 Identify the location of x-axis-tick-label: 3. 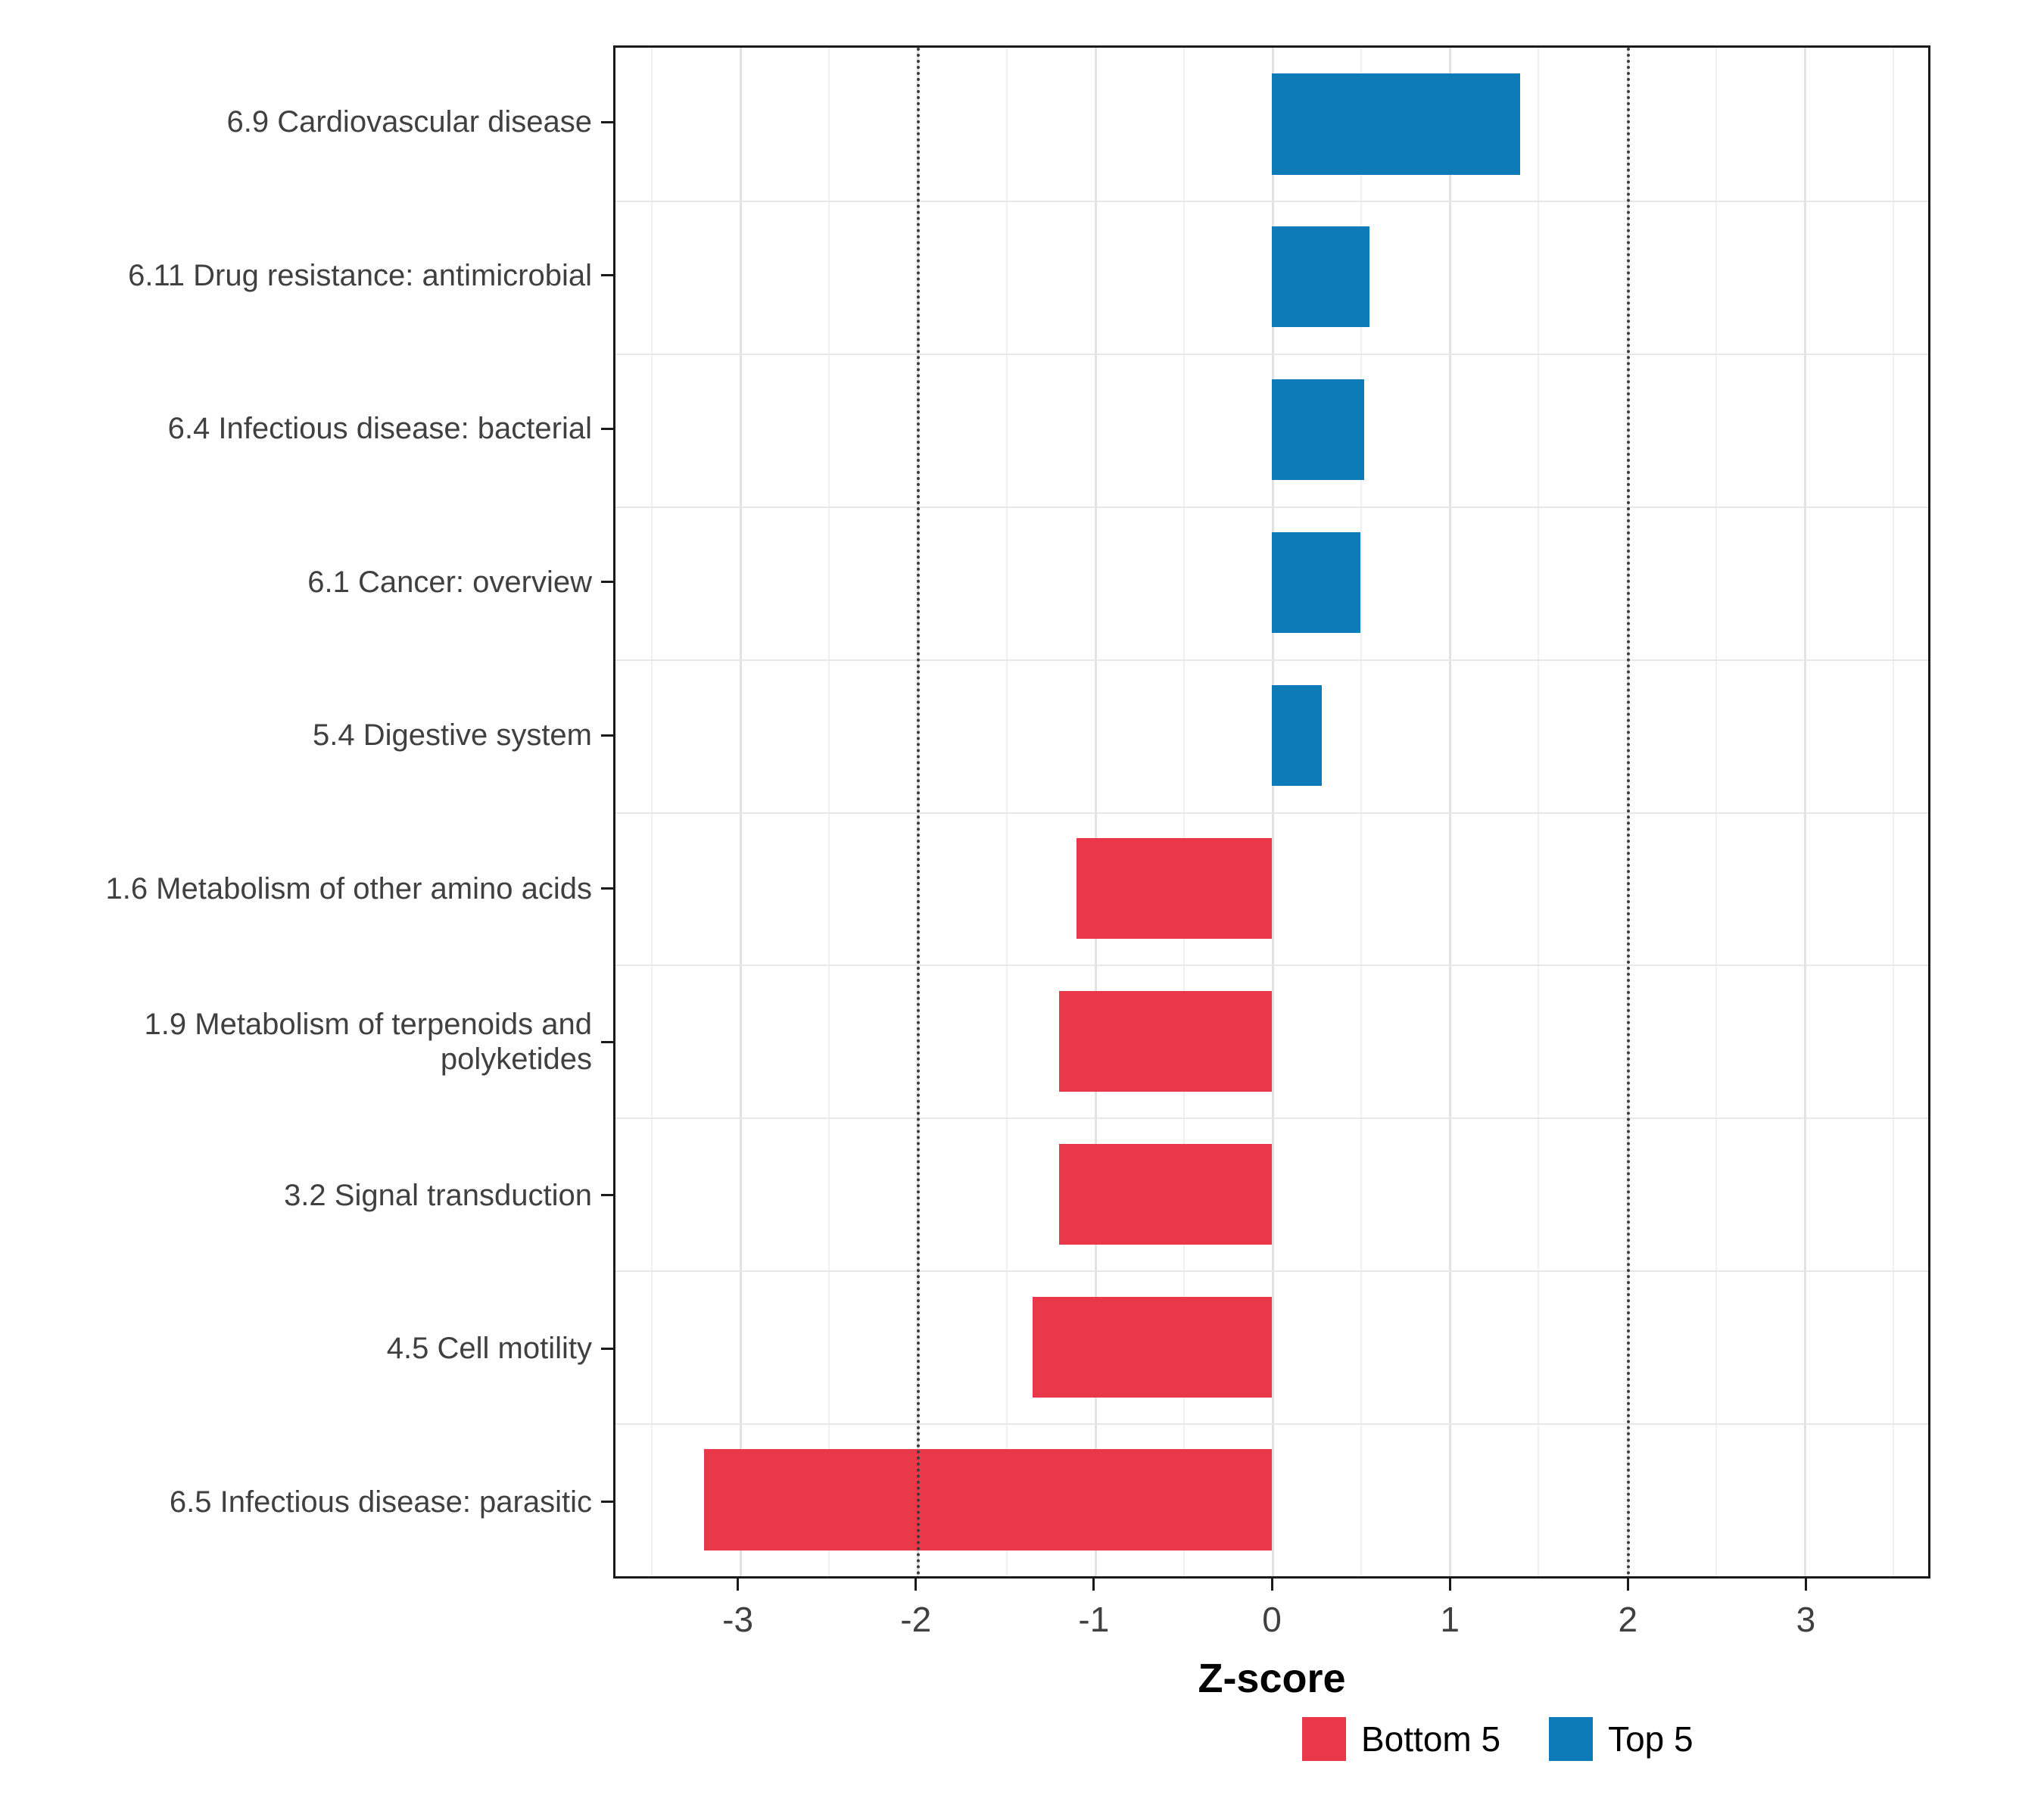
(1806, 1619).